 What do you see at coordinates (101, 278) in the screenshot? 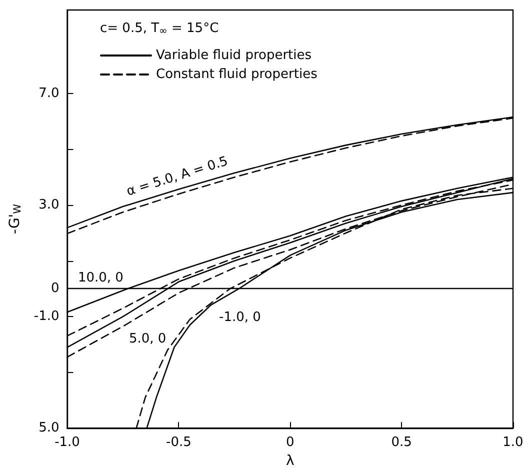
I see `annotation: 10.0, 0` at bounding box center [101, 278].